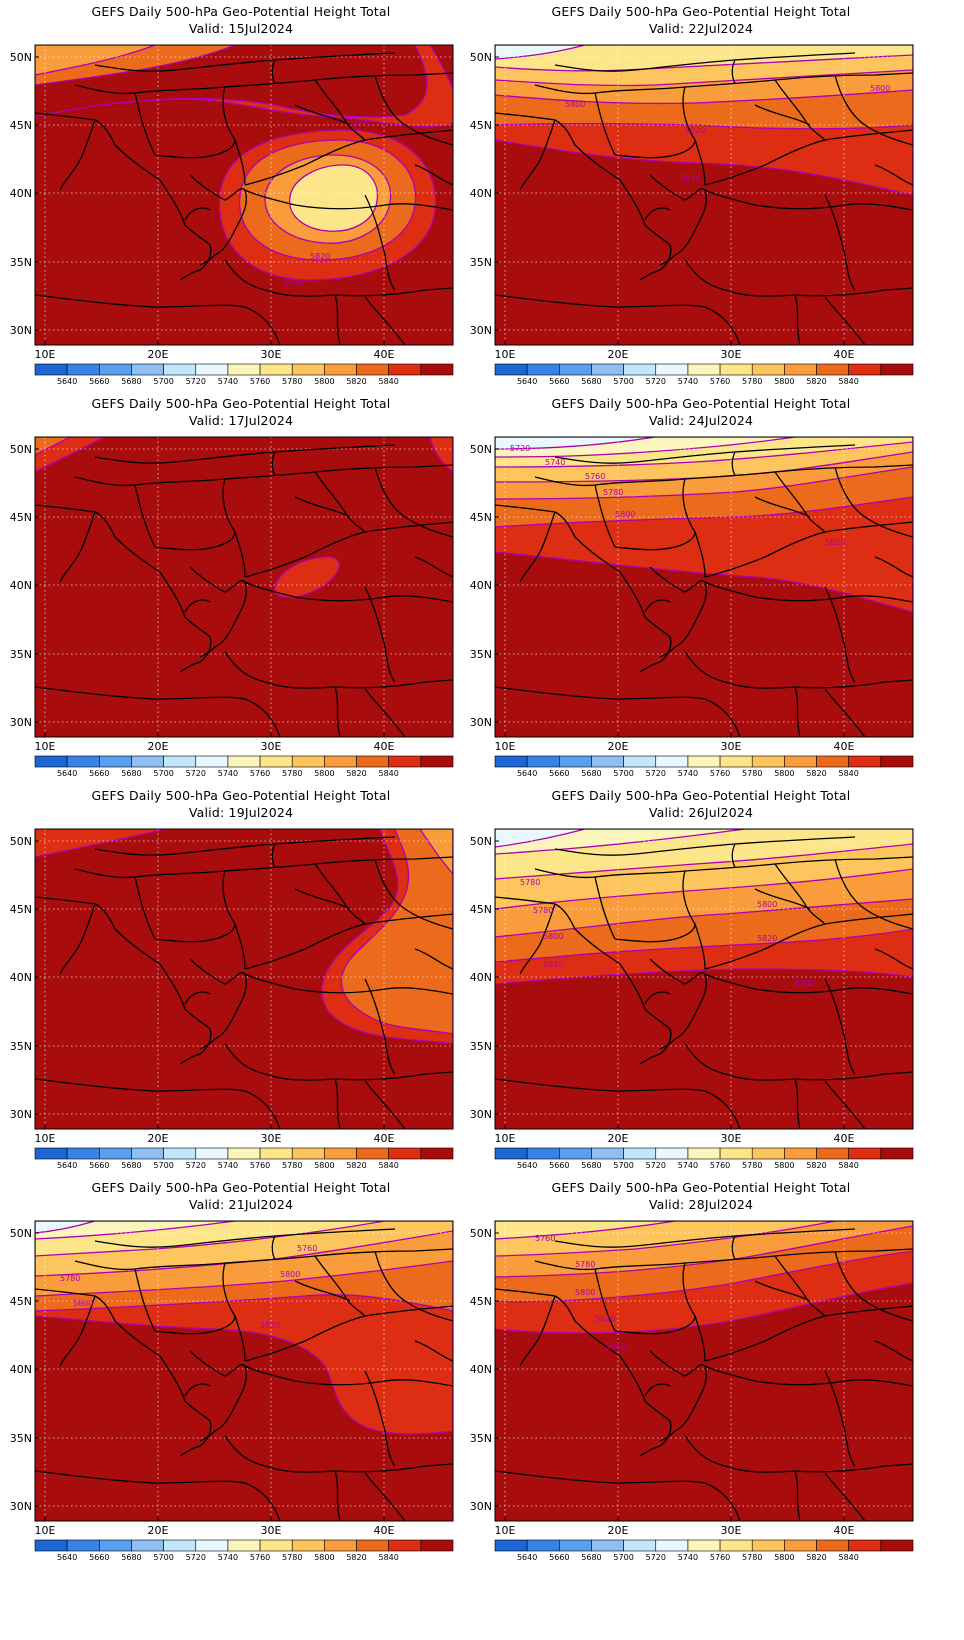 Image resolution: width=964 pixels, height=1640 pixels. I want to click on colorbar-label: 5820, so click(356, 1557).